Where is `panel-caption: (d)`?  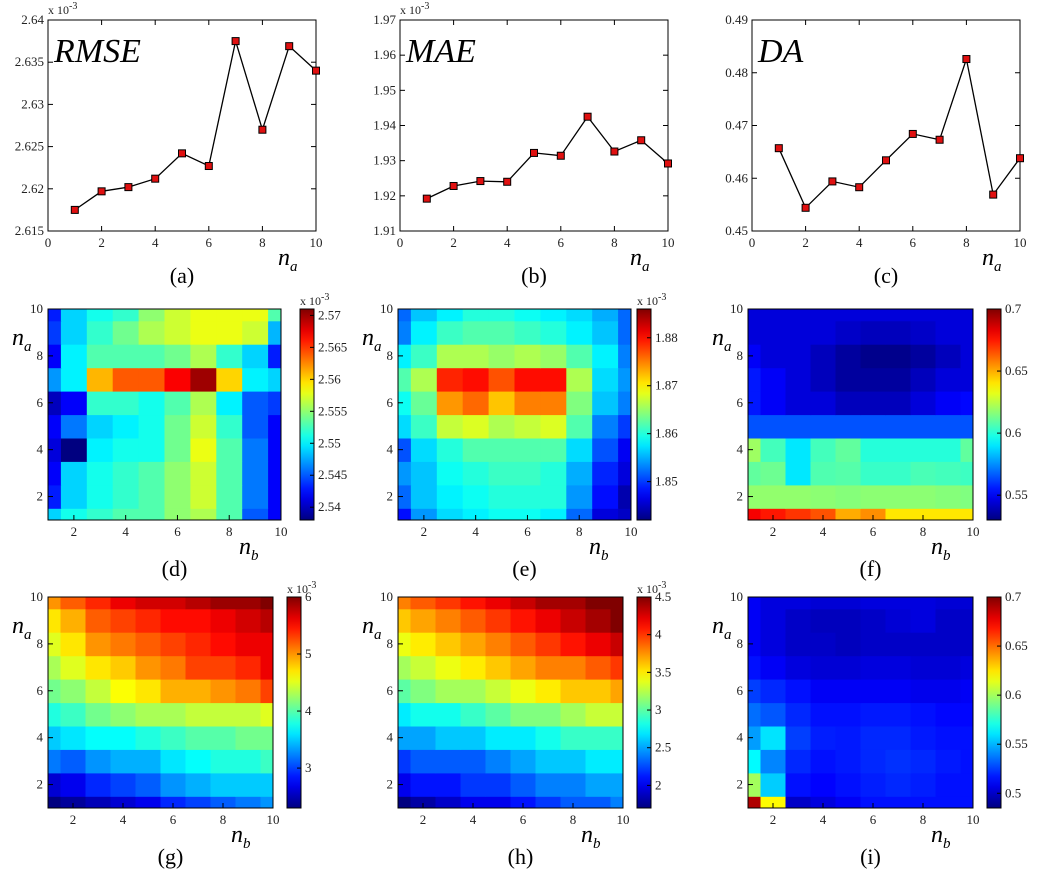 panel-caption: (d) is located at coordinates (175, 568).